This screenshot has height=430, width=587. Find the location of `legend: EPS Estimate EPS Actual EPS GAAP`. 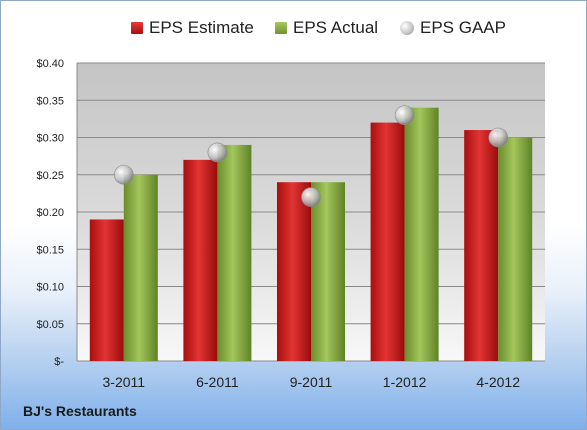

legend: EPS Estimate EPS Actual EPS GAAP is located at coordinates (293, 30).